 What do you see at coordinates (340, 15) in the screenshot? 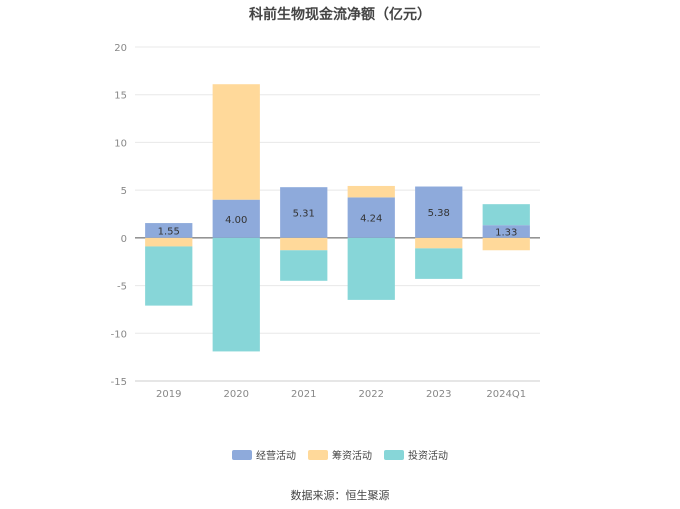
I see `chart-title: 科前生物现金流净额（亿元）` at bounding box center [340, 15].